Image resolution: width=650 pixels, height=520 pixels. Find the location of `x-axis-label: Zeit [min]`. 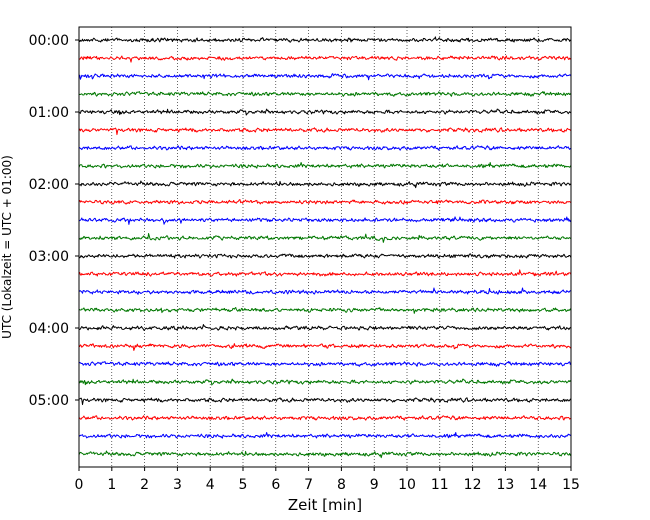

x-axis-label: Zeit [min] is located at coordinates (325, 505).